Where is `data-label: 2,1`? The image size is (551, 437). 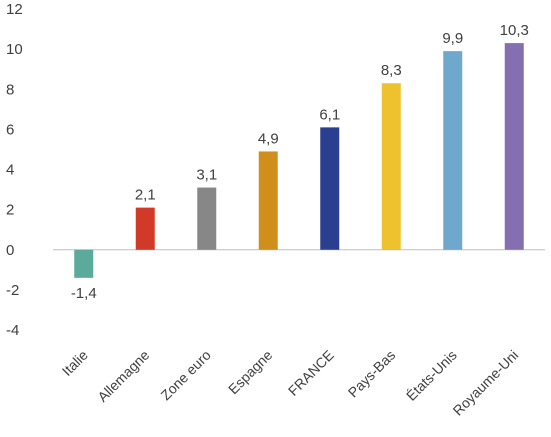 data-label: 2,1 is located at coordinates (145, 195).